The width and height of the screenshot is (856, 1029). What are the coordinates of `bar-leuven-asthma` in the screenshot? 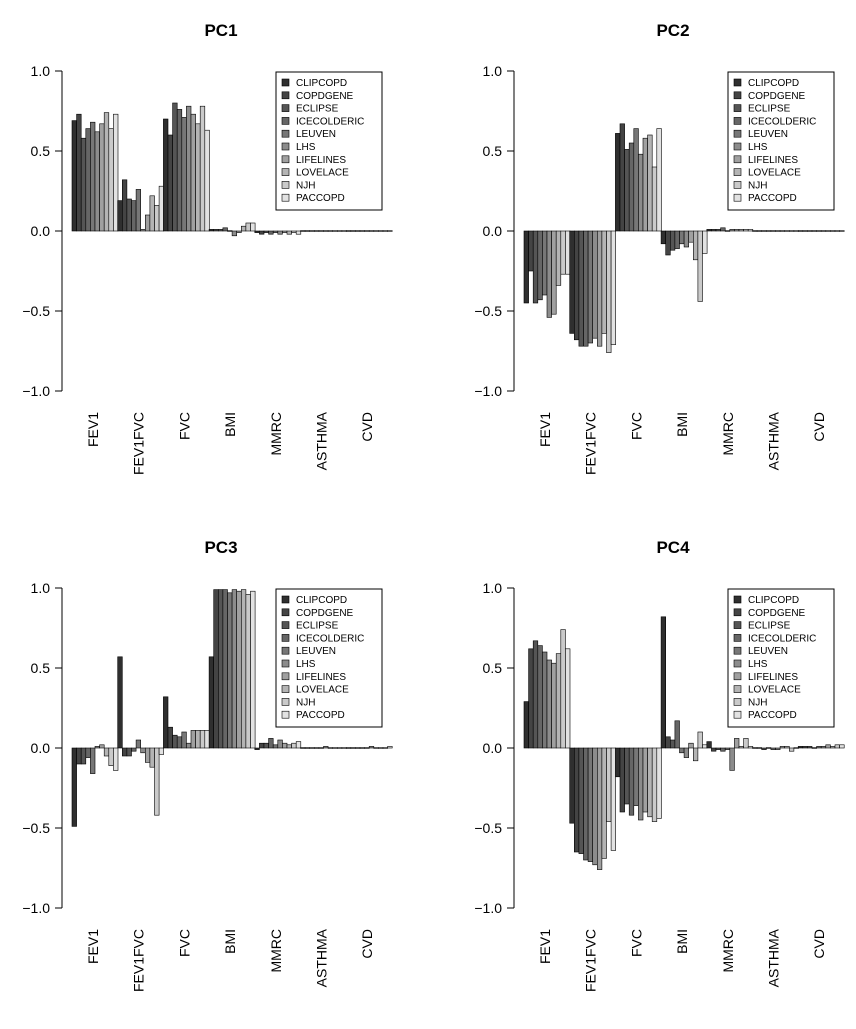 It's located at (773, 748).